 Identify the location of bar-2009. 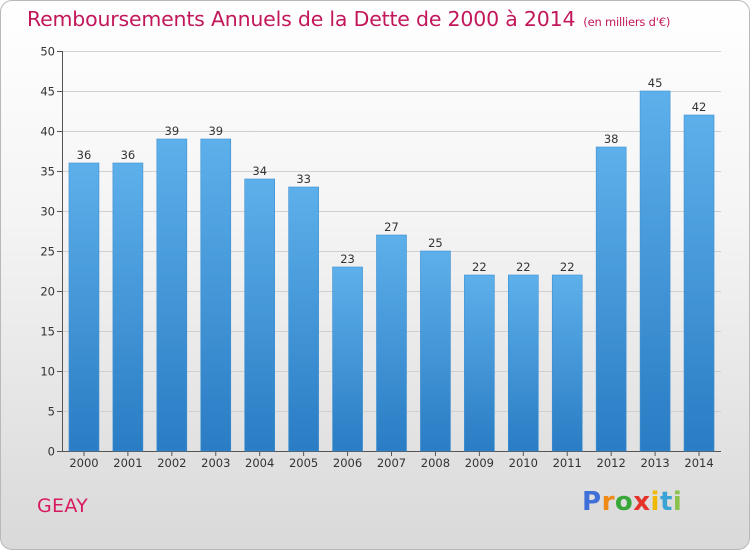
(479, 363).